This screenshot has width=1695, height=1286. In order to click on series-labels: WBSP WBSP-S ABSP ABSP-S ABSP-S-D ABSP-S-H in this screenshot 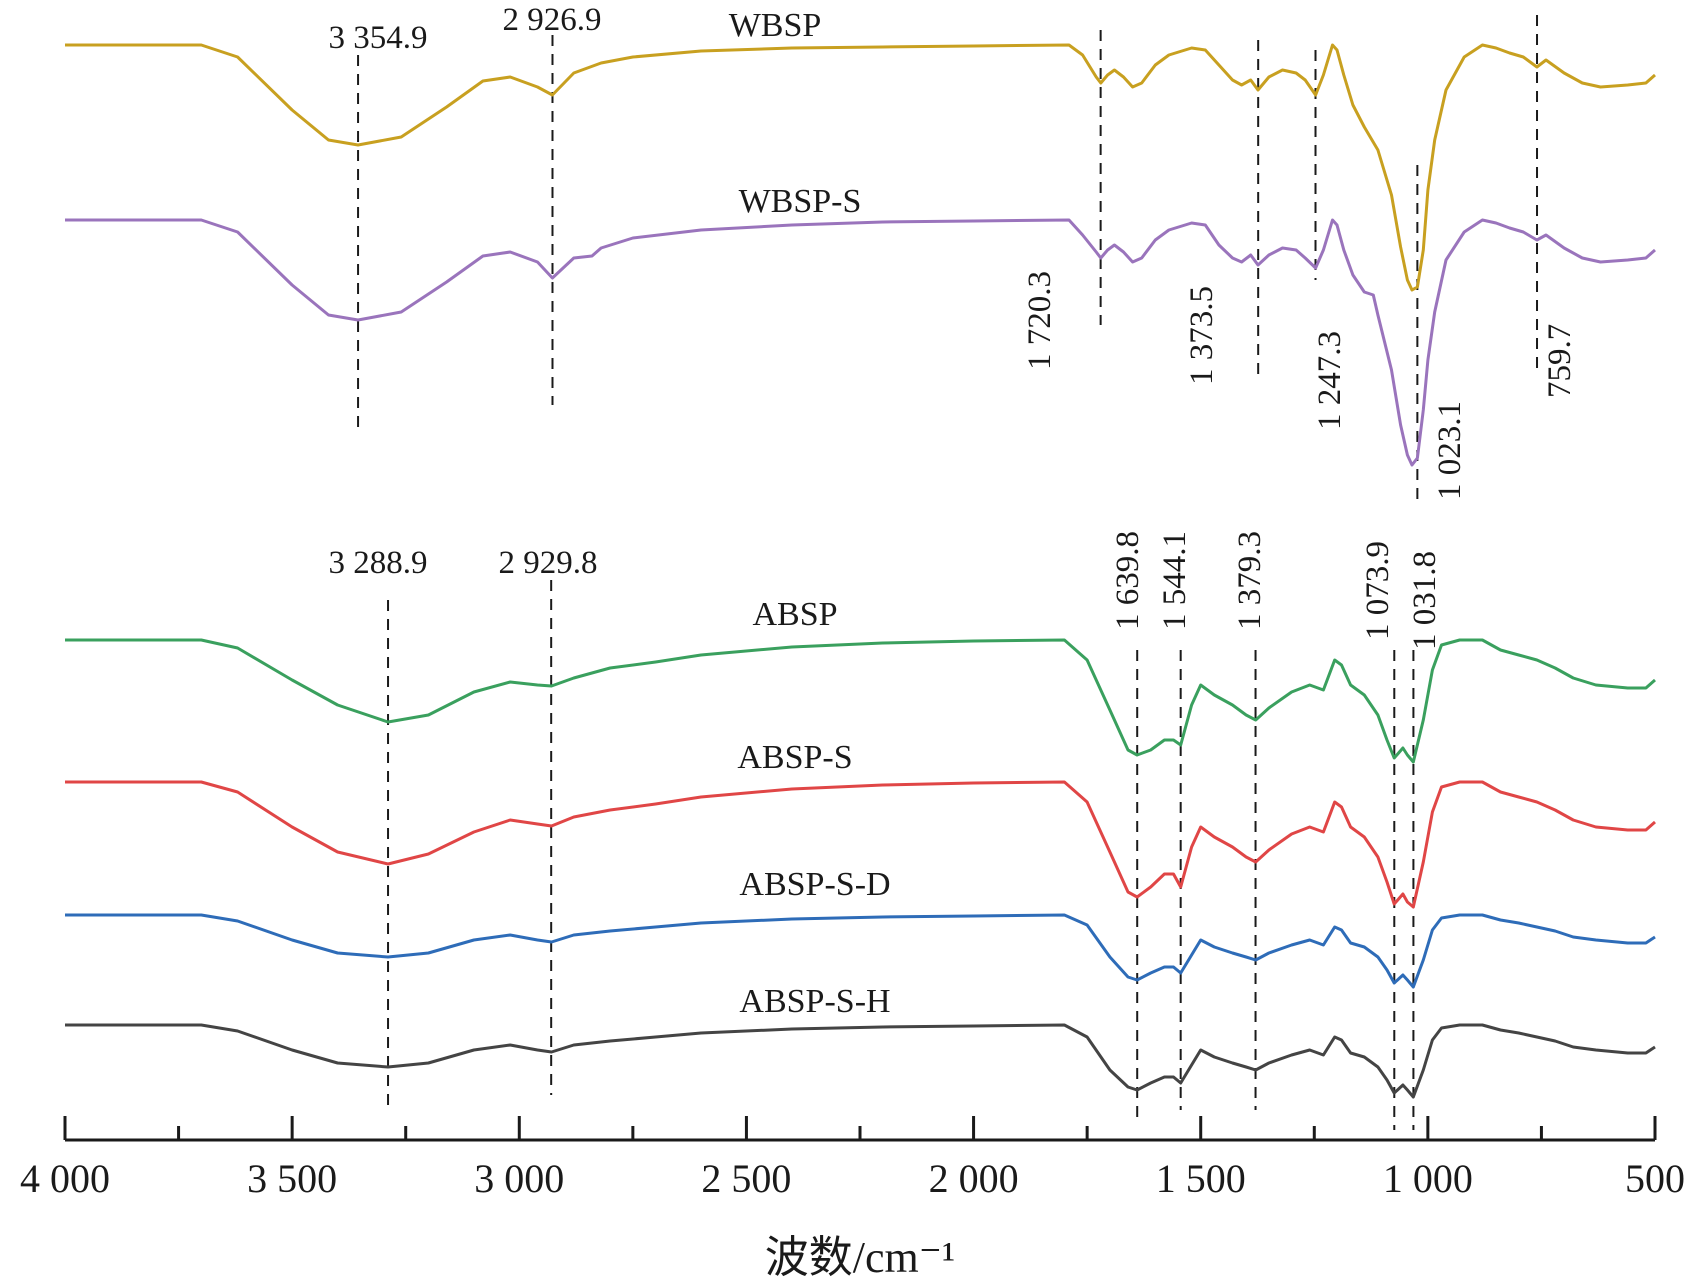, I will do `click(810, 513)`.